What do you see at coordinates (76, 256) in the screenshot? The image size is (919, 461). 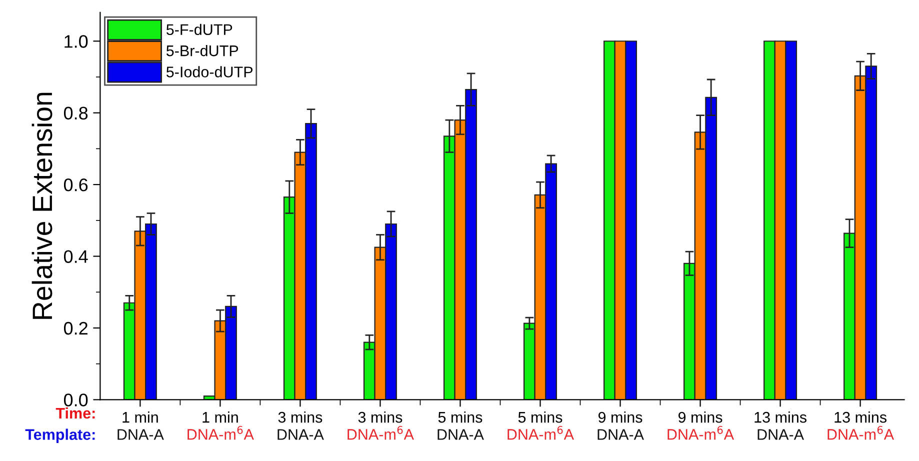 I see `y-tick-label: 0.4` at bounding box center [76, 256].